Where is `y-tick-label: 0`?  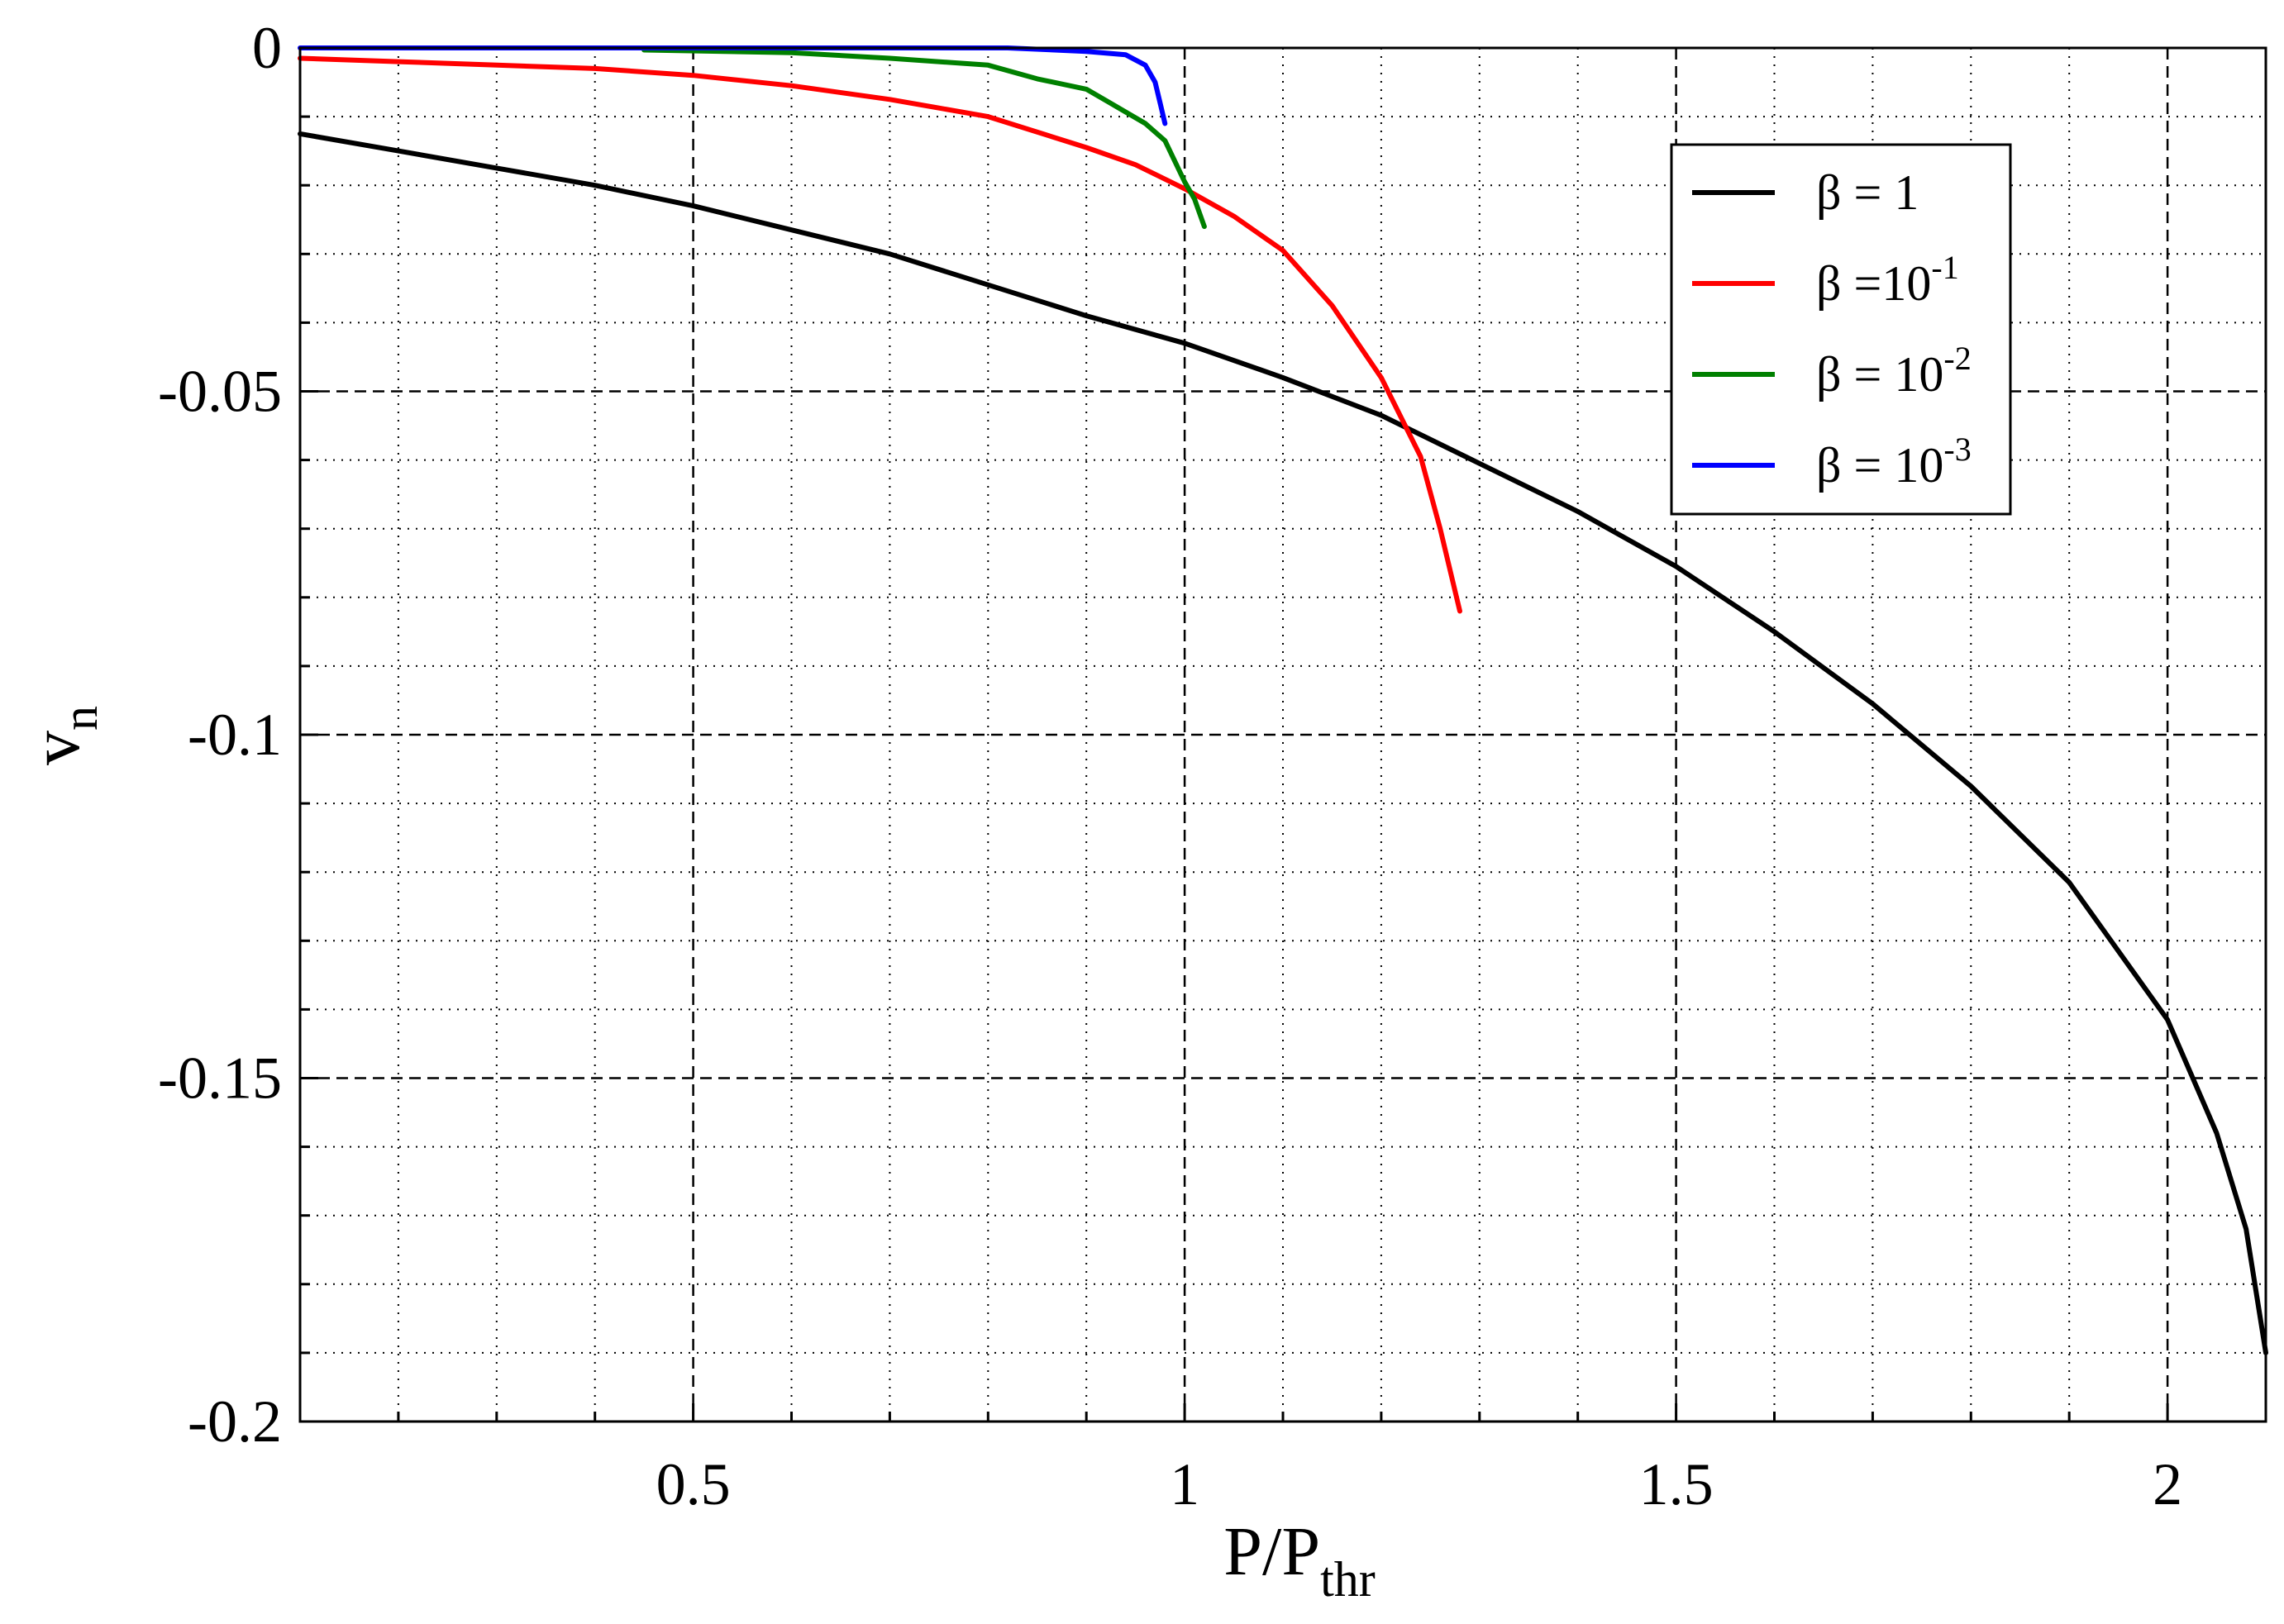 y-tick-label: 0 is located at coordinates (267, 48).